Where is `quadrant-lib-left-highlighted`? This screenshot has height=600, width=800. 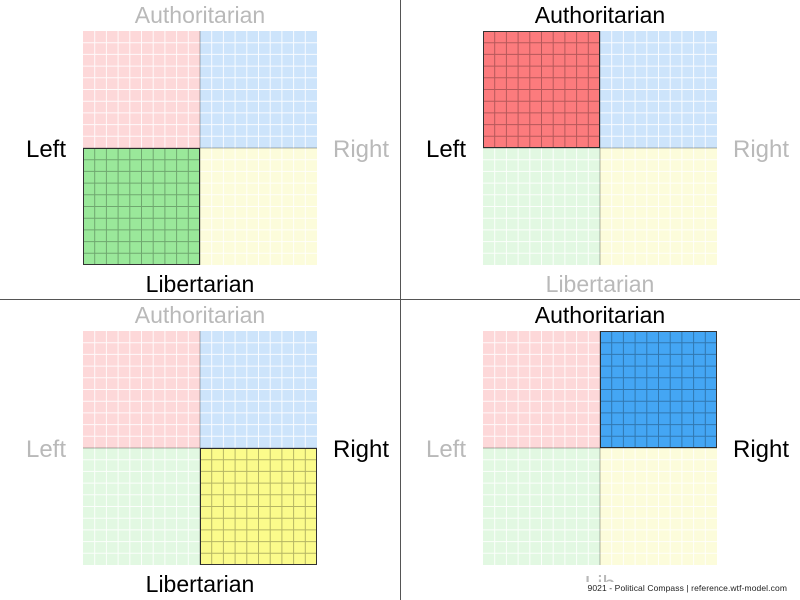 quadrant-lib-left-highlighted is located at coordinates (141, 206).